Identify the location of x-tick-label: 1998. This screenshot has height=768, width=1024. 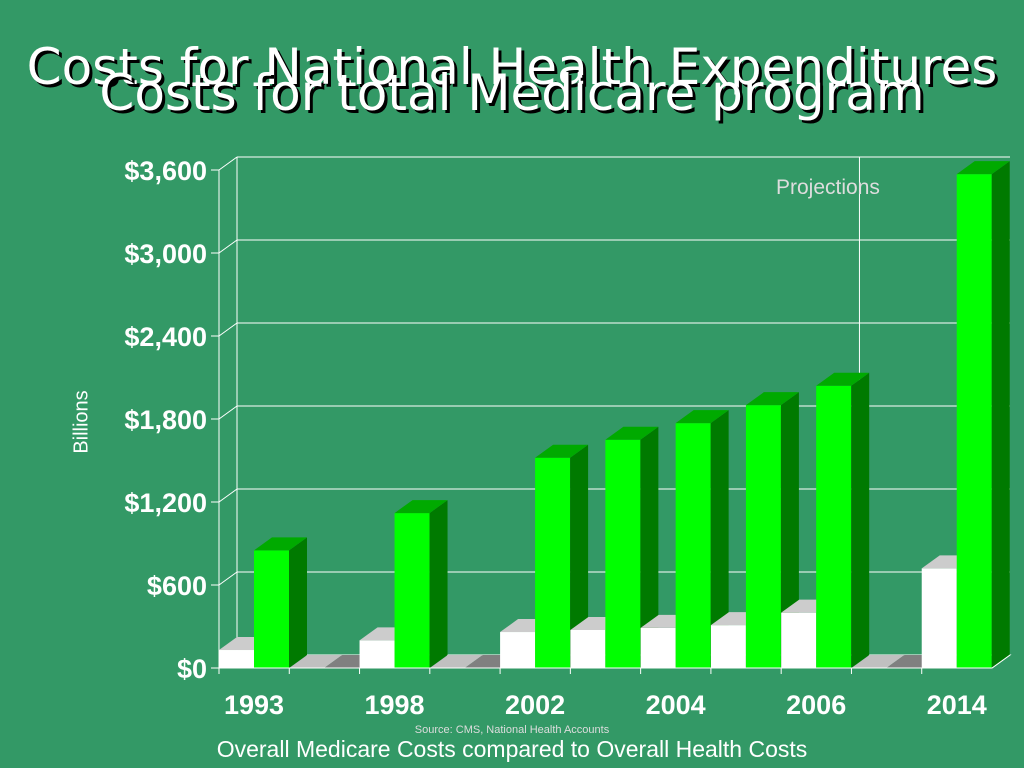
(395, 705).